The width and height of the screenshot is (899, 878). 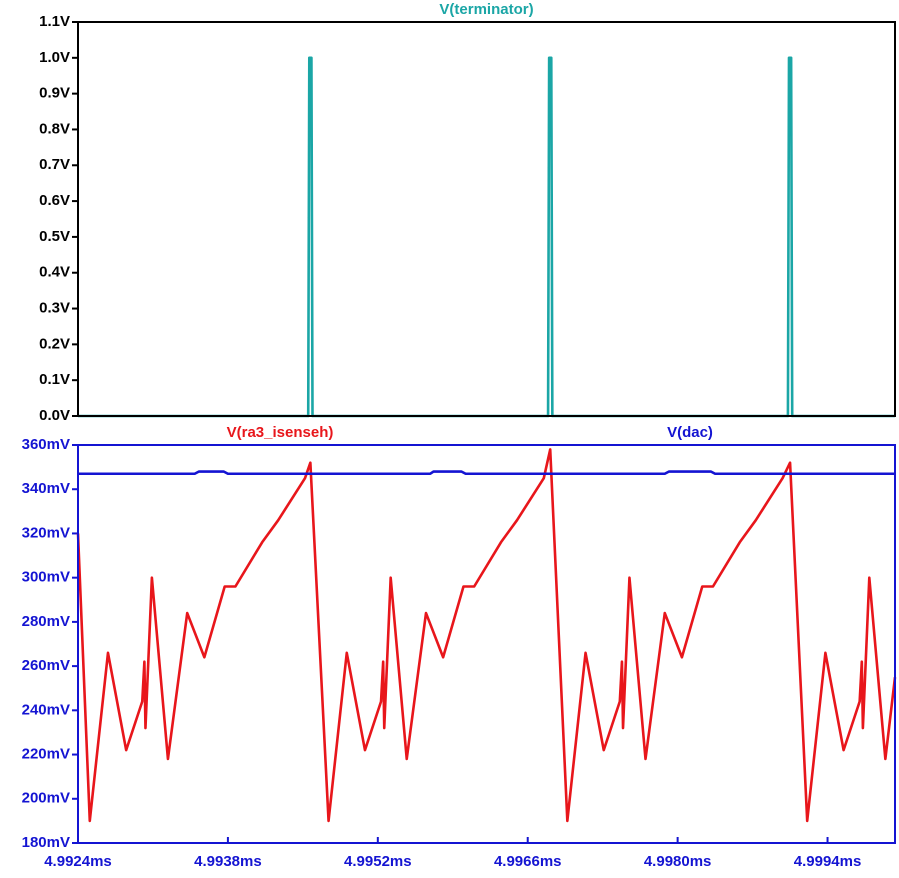 I want to click on y-tick-label: 0.4V, so click(x=54, y=272).